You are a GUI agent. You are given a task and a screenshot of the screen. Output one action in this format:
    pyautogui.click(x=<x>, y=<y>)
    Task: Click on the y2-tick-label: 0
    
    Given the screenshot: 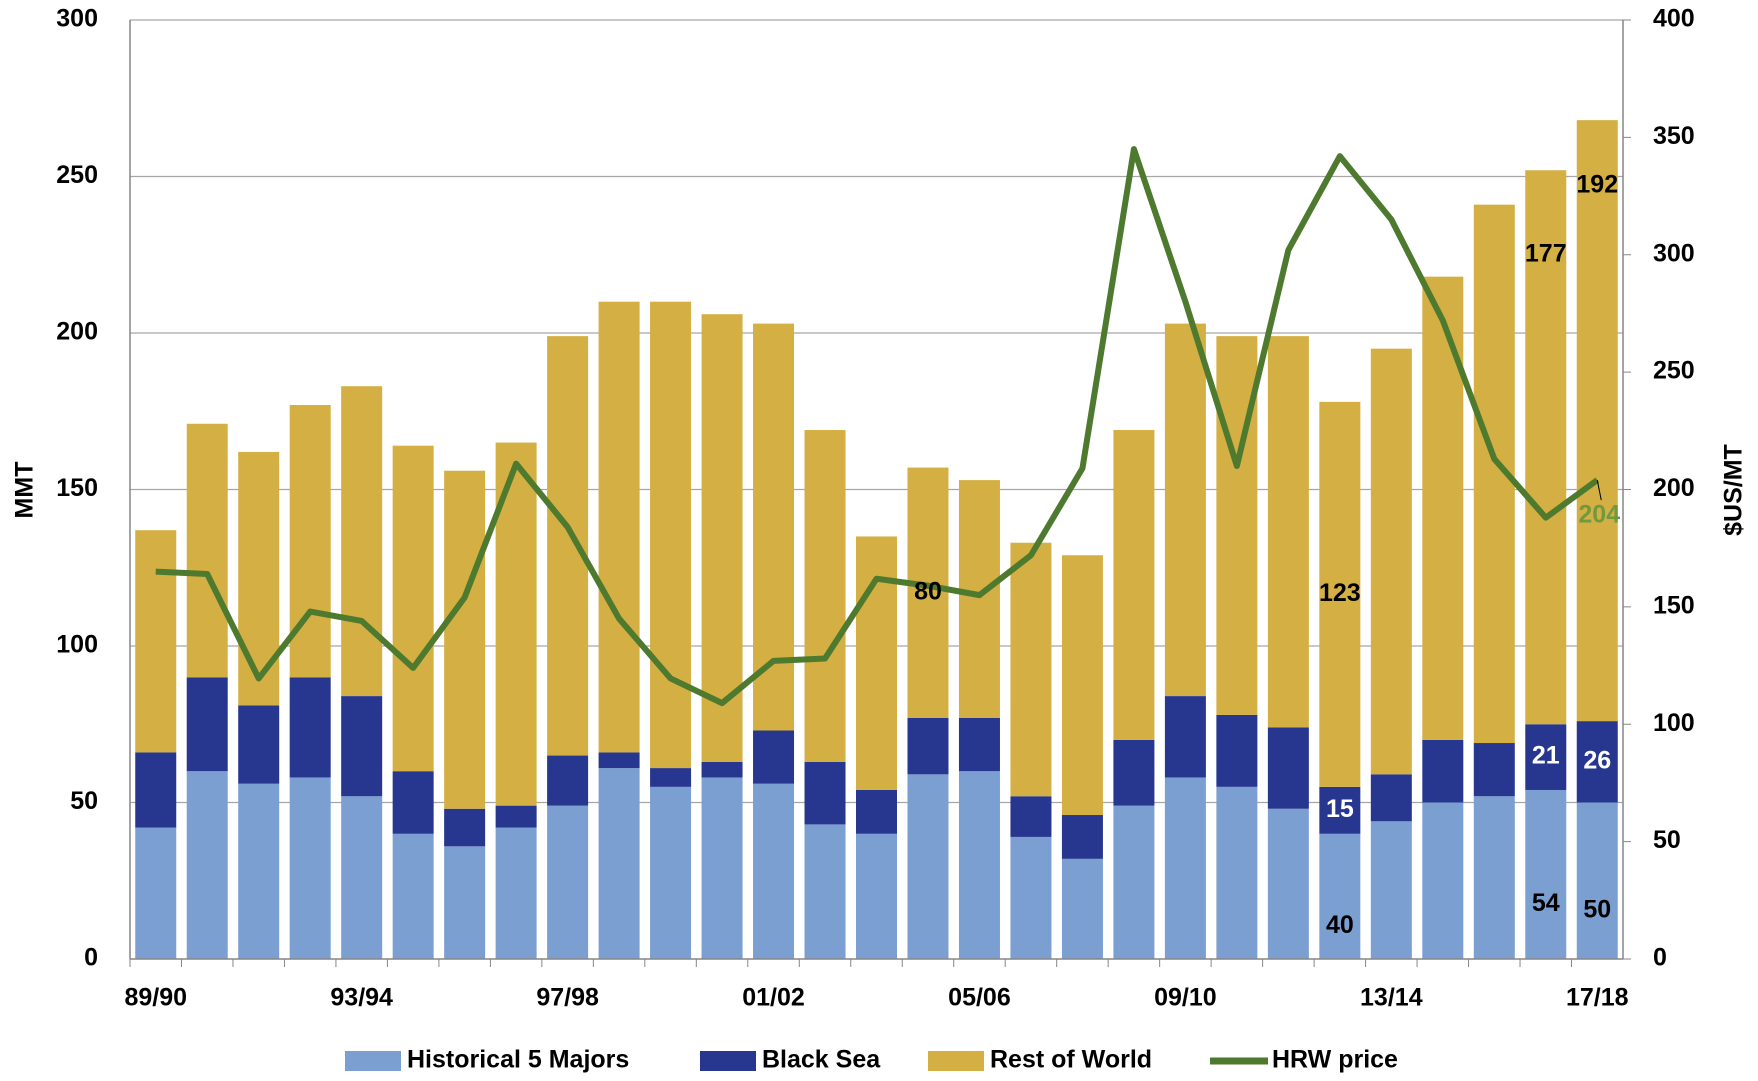 What is the action you would take?
    pyautogui.click(x=1660, y=958)
    